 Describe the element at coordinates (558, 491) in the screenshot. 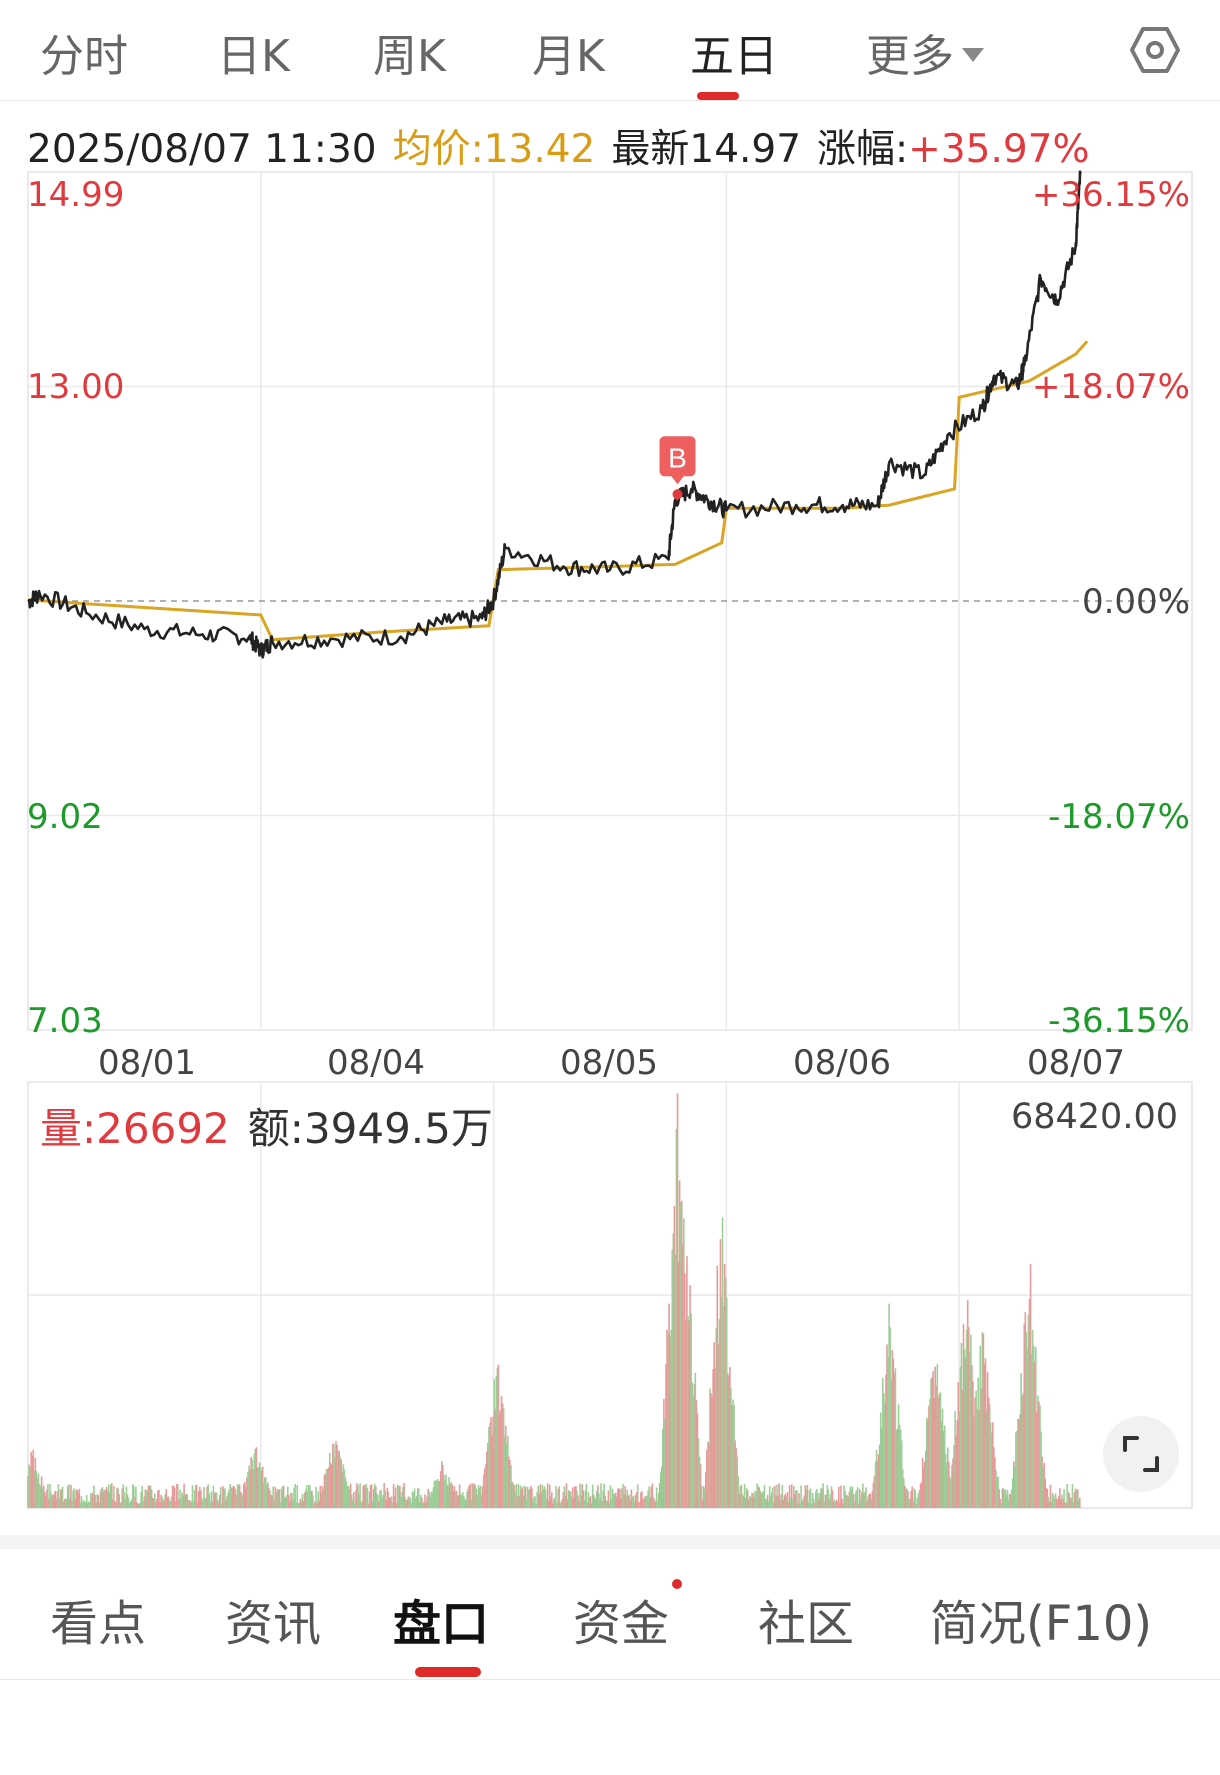

I see `avg-price-line` at that location.